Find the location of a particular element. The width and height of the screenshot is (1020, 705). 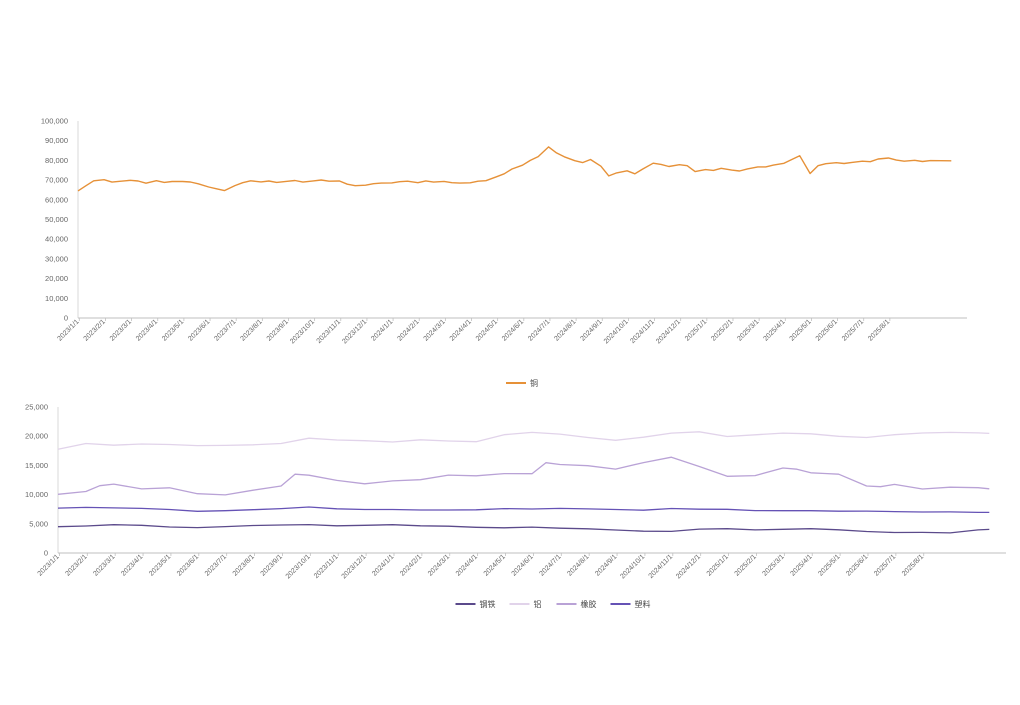

chart2-x-tick-label: 2023/12/1 is located at coordinates (354, 566).